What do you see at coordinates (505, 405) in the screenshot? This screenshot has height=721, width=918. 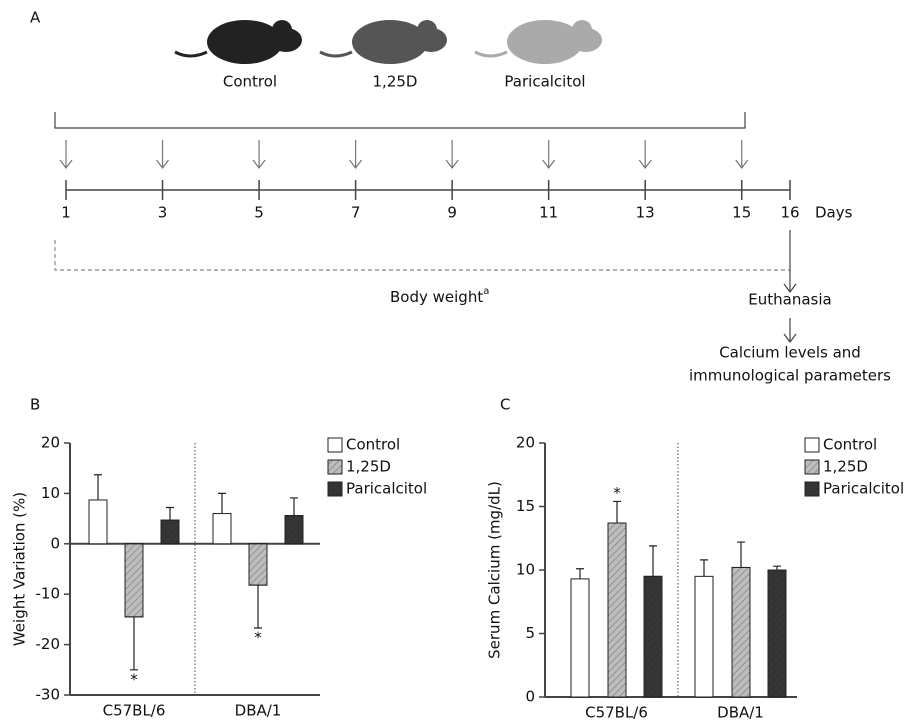 I see `panel-label: C` at bounding box center [505, 405].